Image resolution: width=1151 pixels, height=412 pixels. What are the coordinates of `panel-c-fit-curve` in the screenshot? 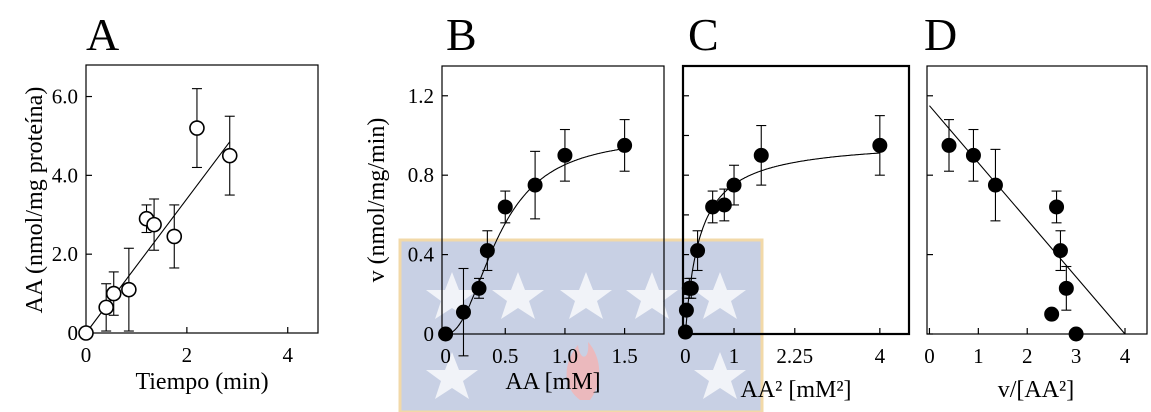 It's located at (782, 243).